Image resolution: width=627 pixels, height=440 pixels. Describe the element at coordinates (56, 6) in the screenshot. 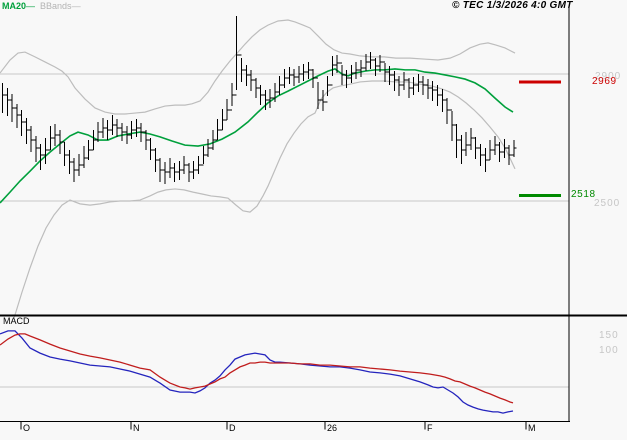

I see `legend-bbands-label: BBands` at that location.